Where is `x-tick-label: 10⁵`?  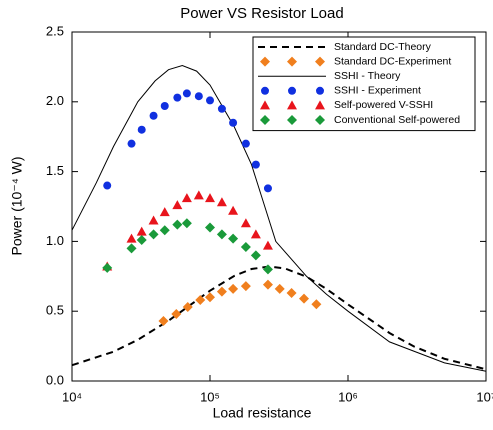 x-tick-label: 10⁵ is located at coordinates (210, 396).